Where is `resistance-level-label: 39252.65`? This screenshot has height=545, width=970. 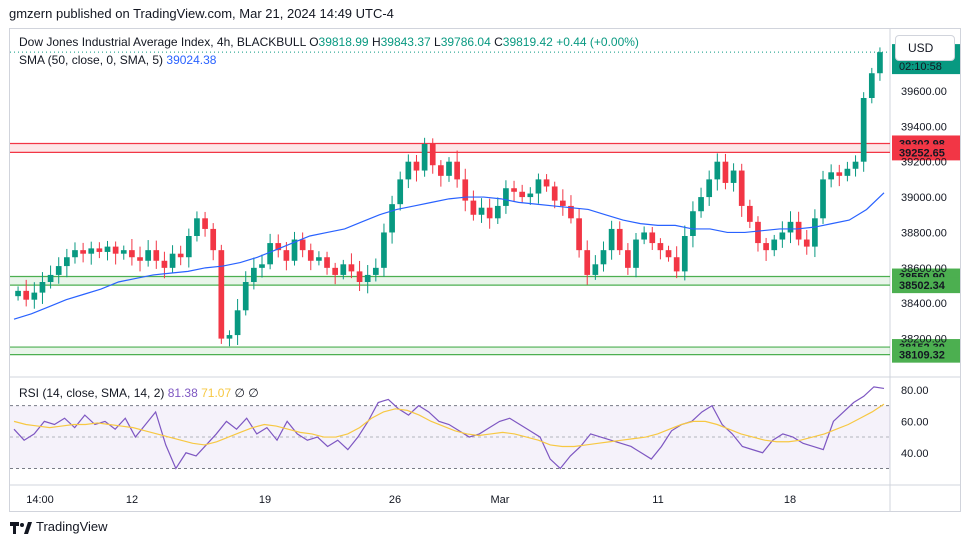 resistance-level-label: 39252.65 is located at coordinates (922, 153).